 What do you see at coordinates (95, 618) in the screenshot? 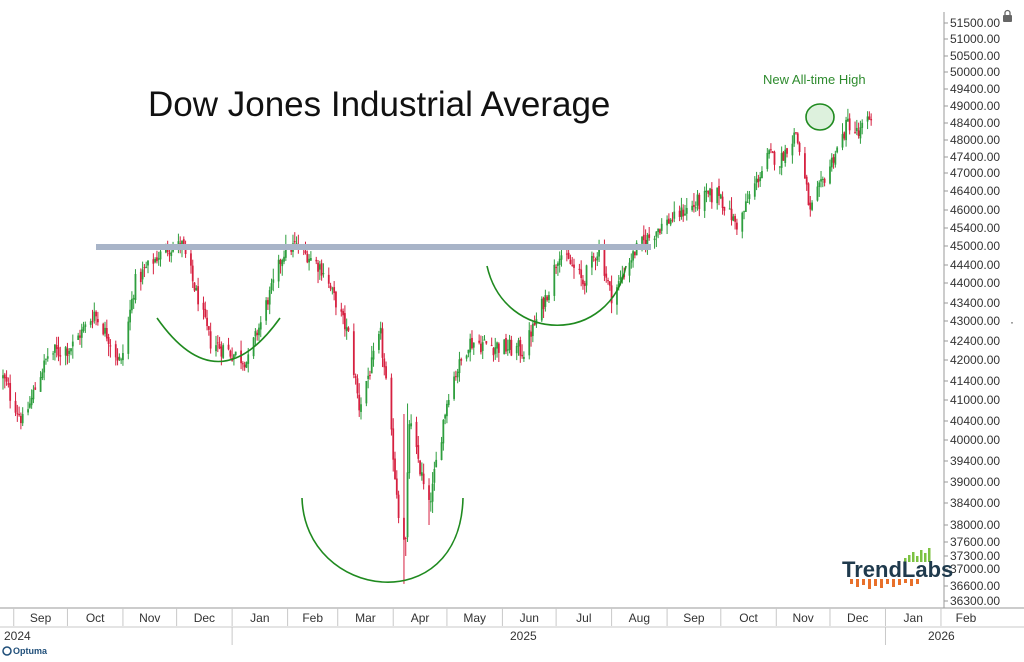
I see `x-tick-label: Oct` at bounding box center [95, 618].